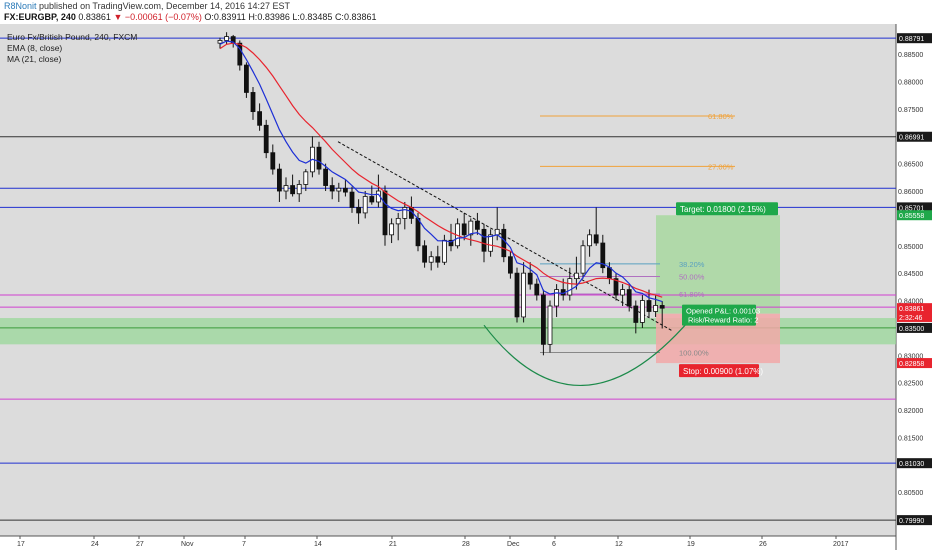 The height and width of the screenshot is (550, 932). I want to click on symbol-label: FX:EURGBP, 240, so click(40, 17).